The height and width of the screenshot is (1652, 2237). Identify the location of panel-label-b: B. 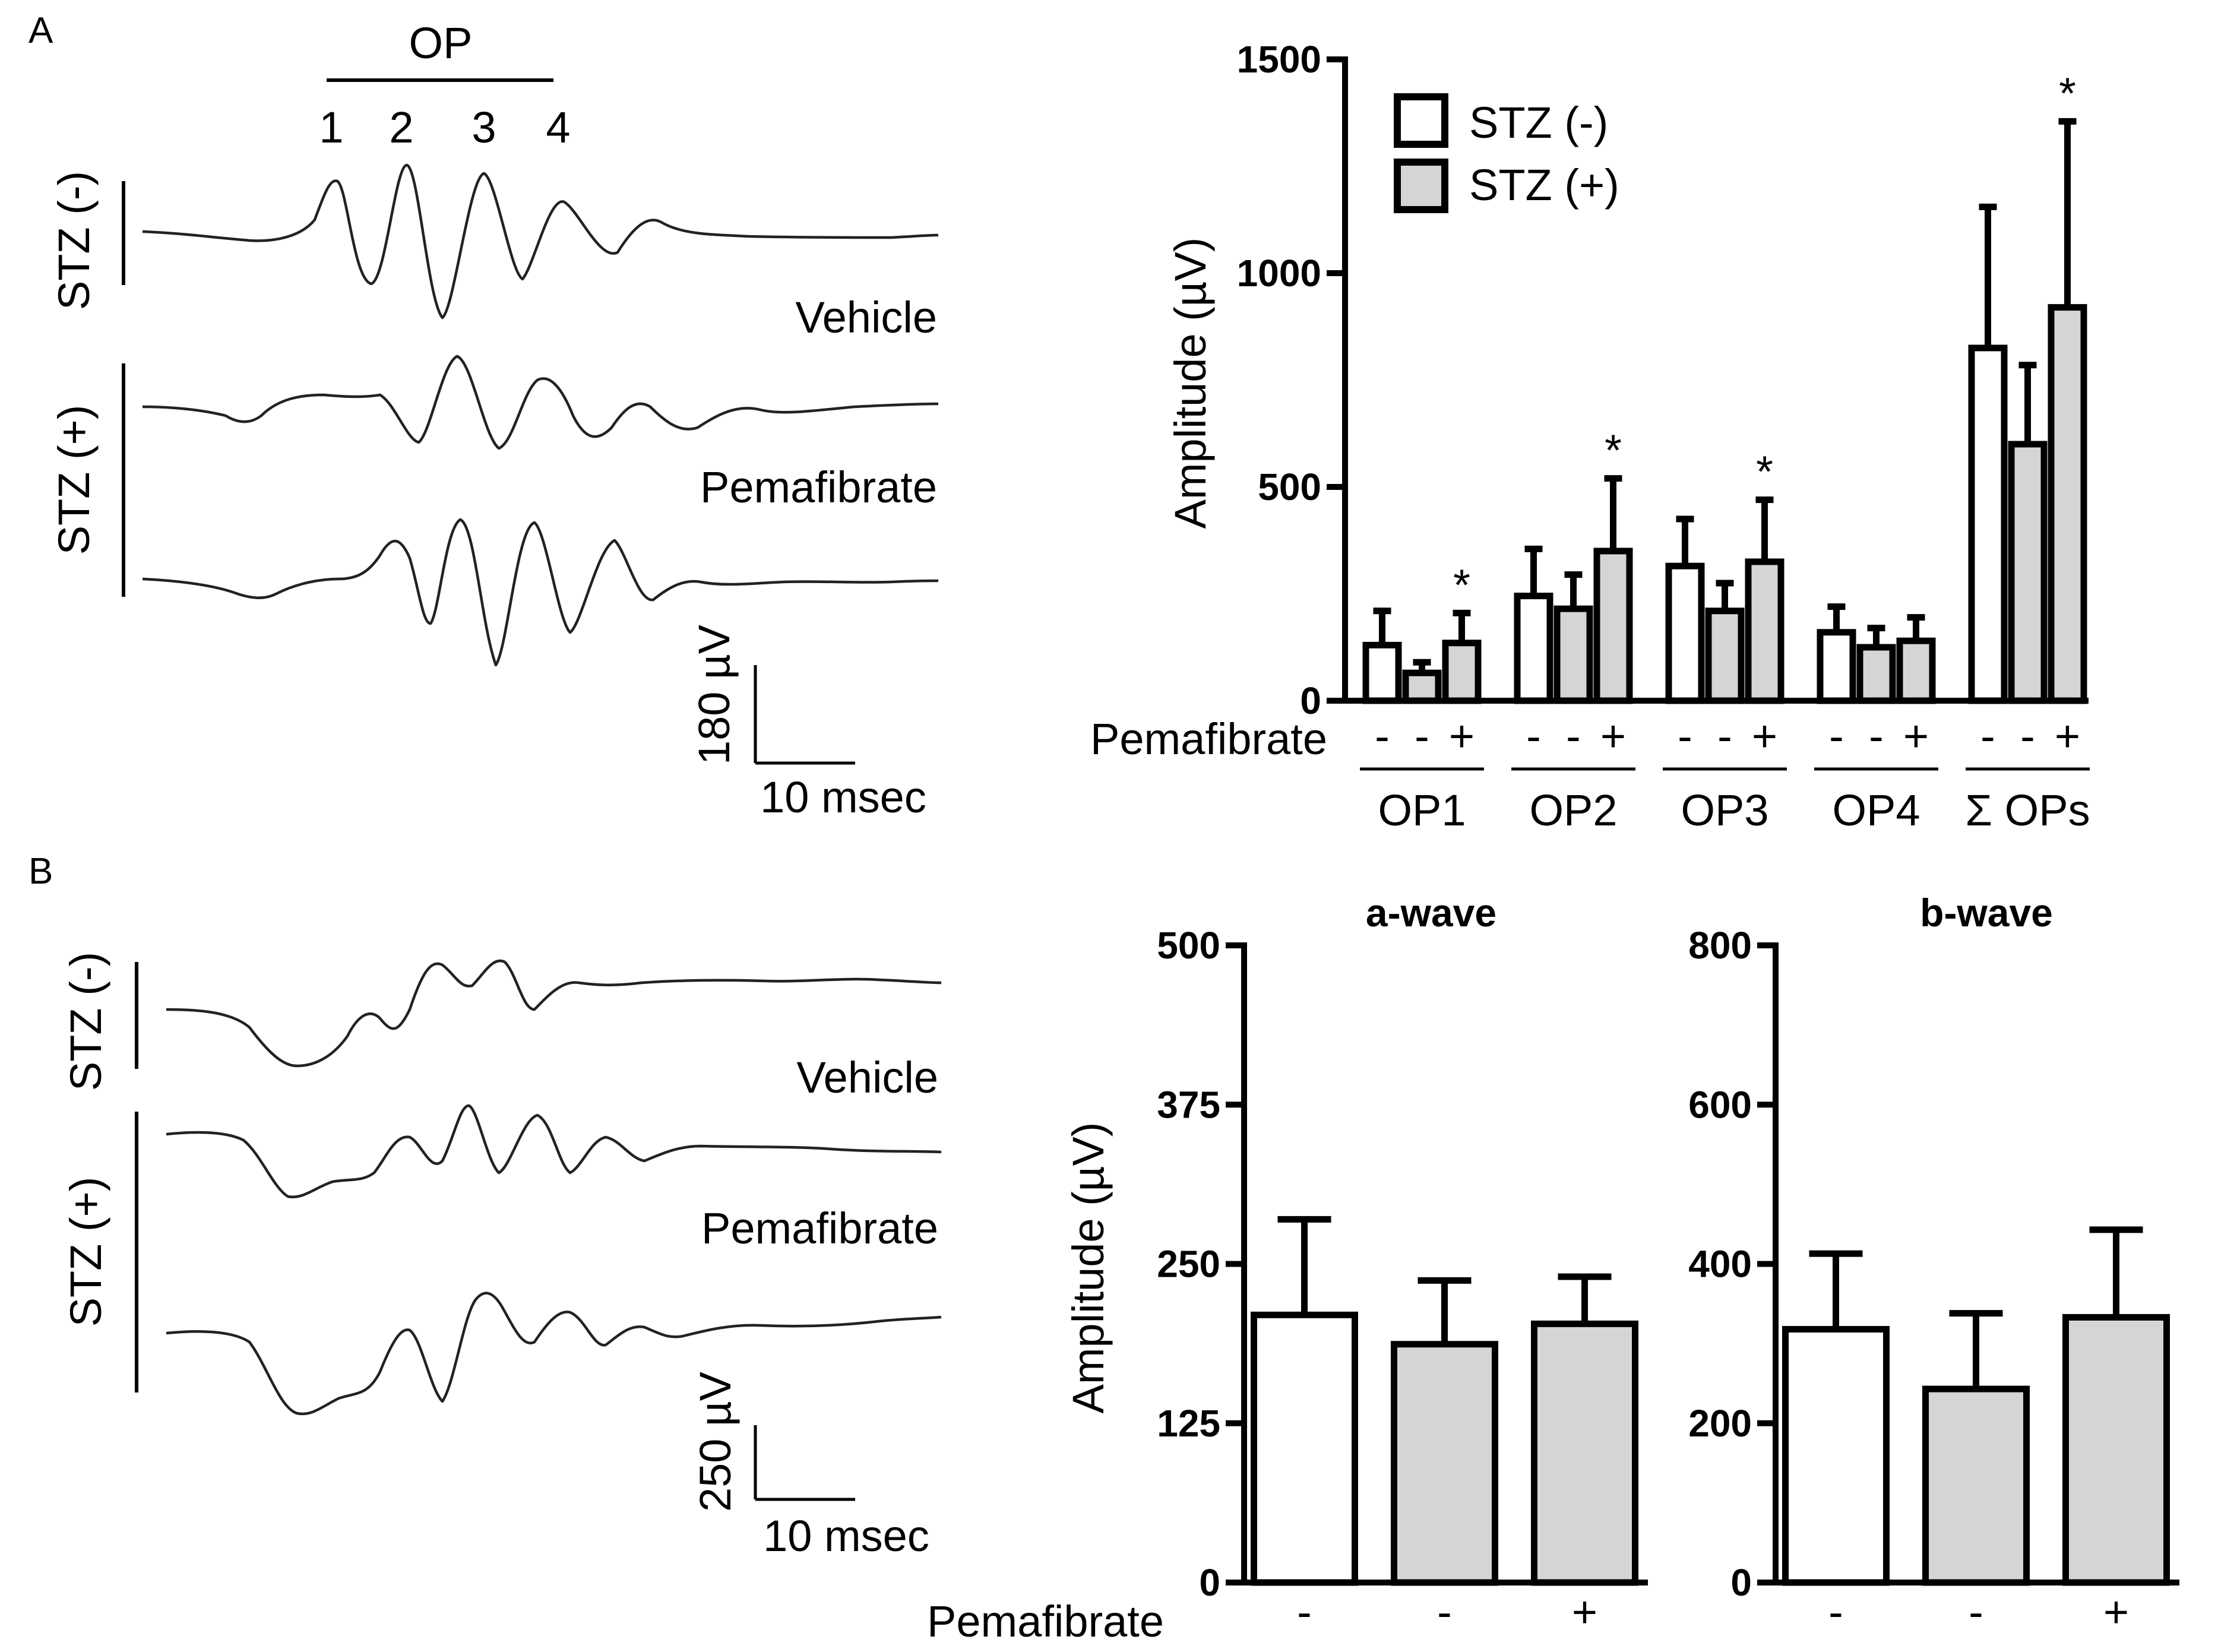
(41, 871).